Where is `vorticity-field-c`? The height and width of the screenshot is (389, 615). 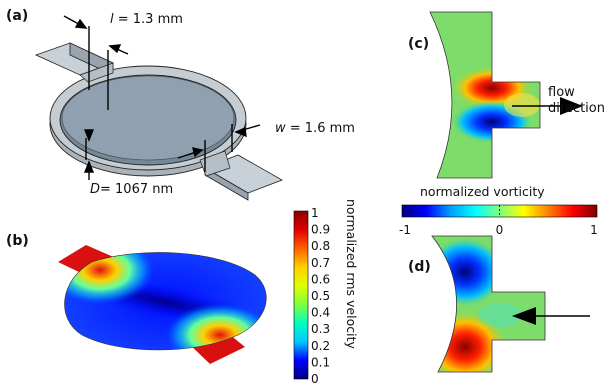 vorticity-field-c is located at coordinates (485, 95).